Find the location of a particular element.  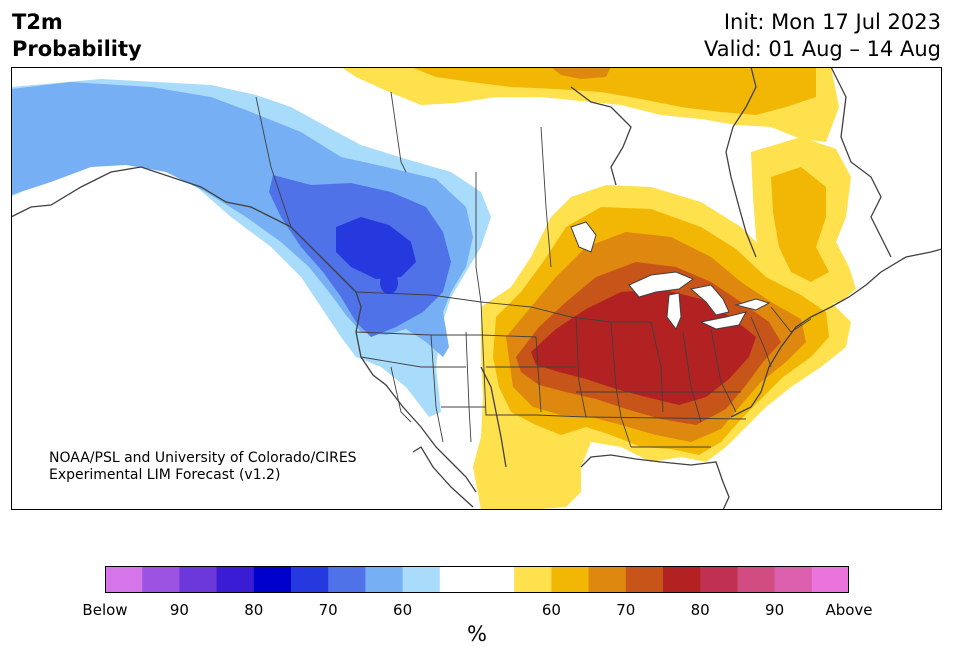

credit-line-2: Experimental LIM Forecast (v1.2) is located at coordinates (165, 475).